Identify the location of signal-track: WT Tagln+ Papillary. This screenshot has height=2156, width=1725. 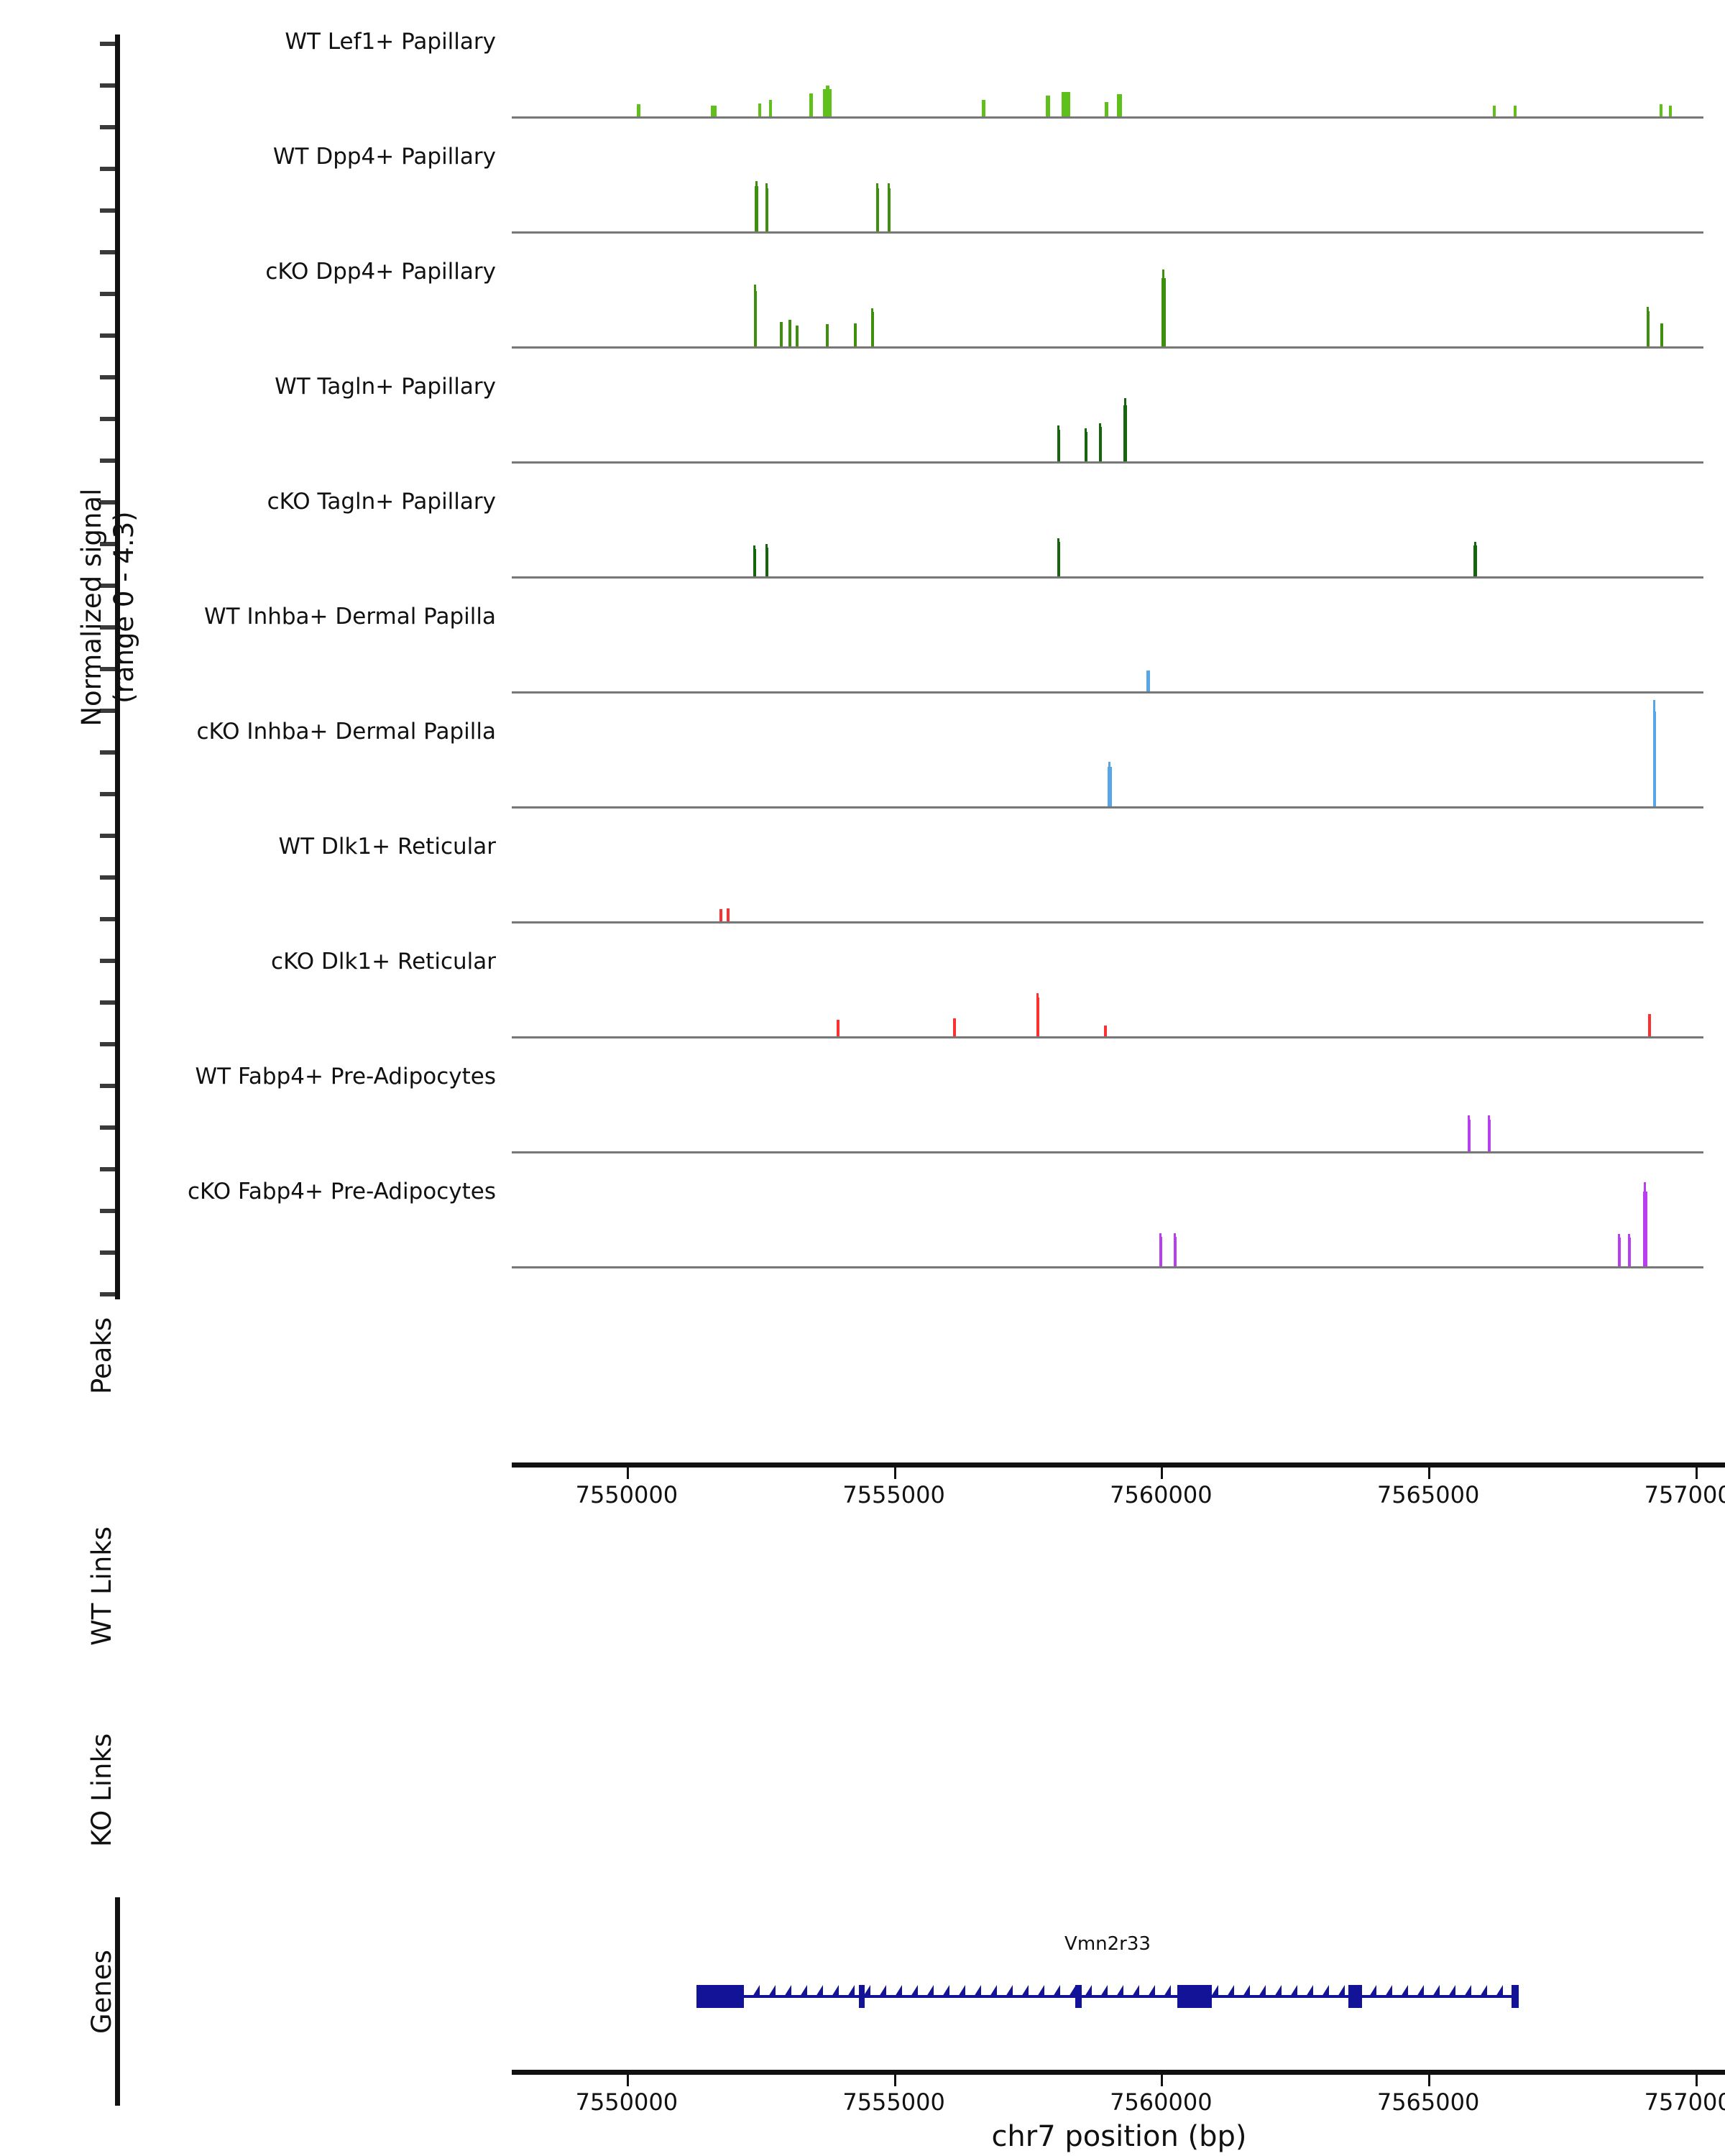
(862, 424).